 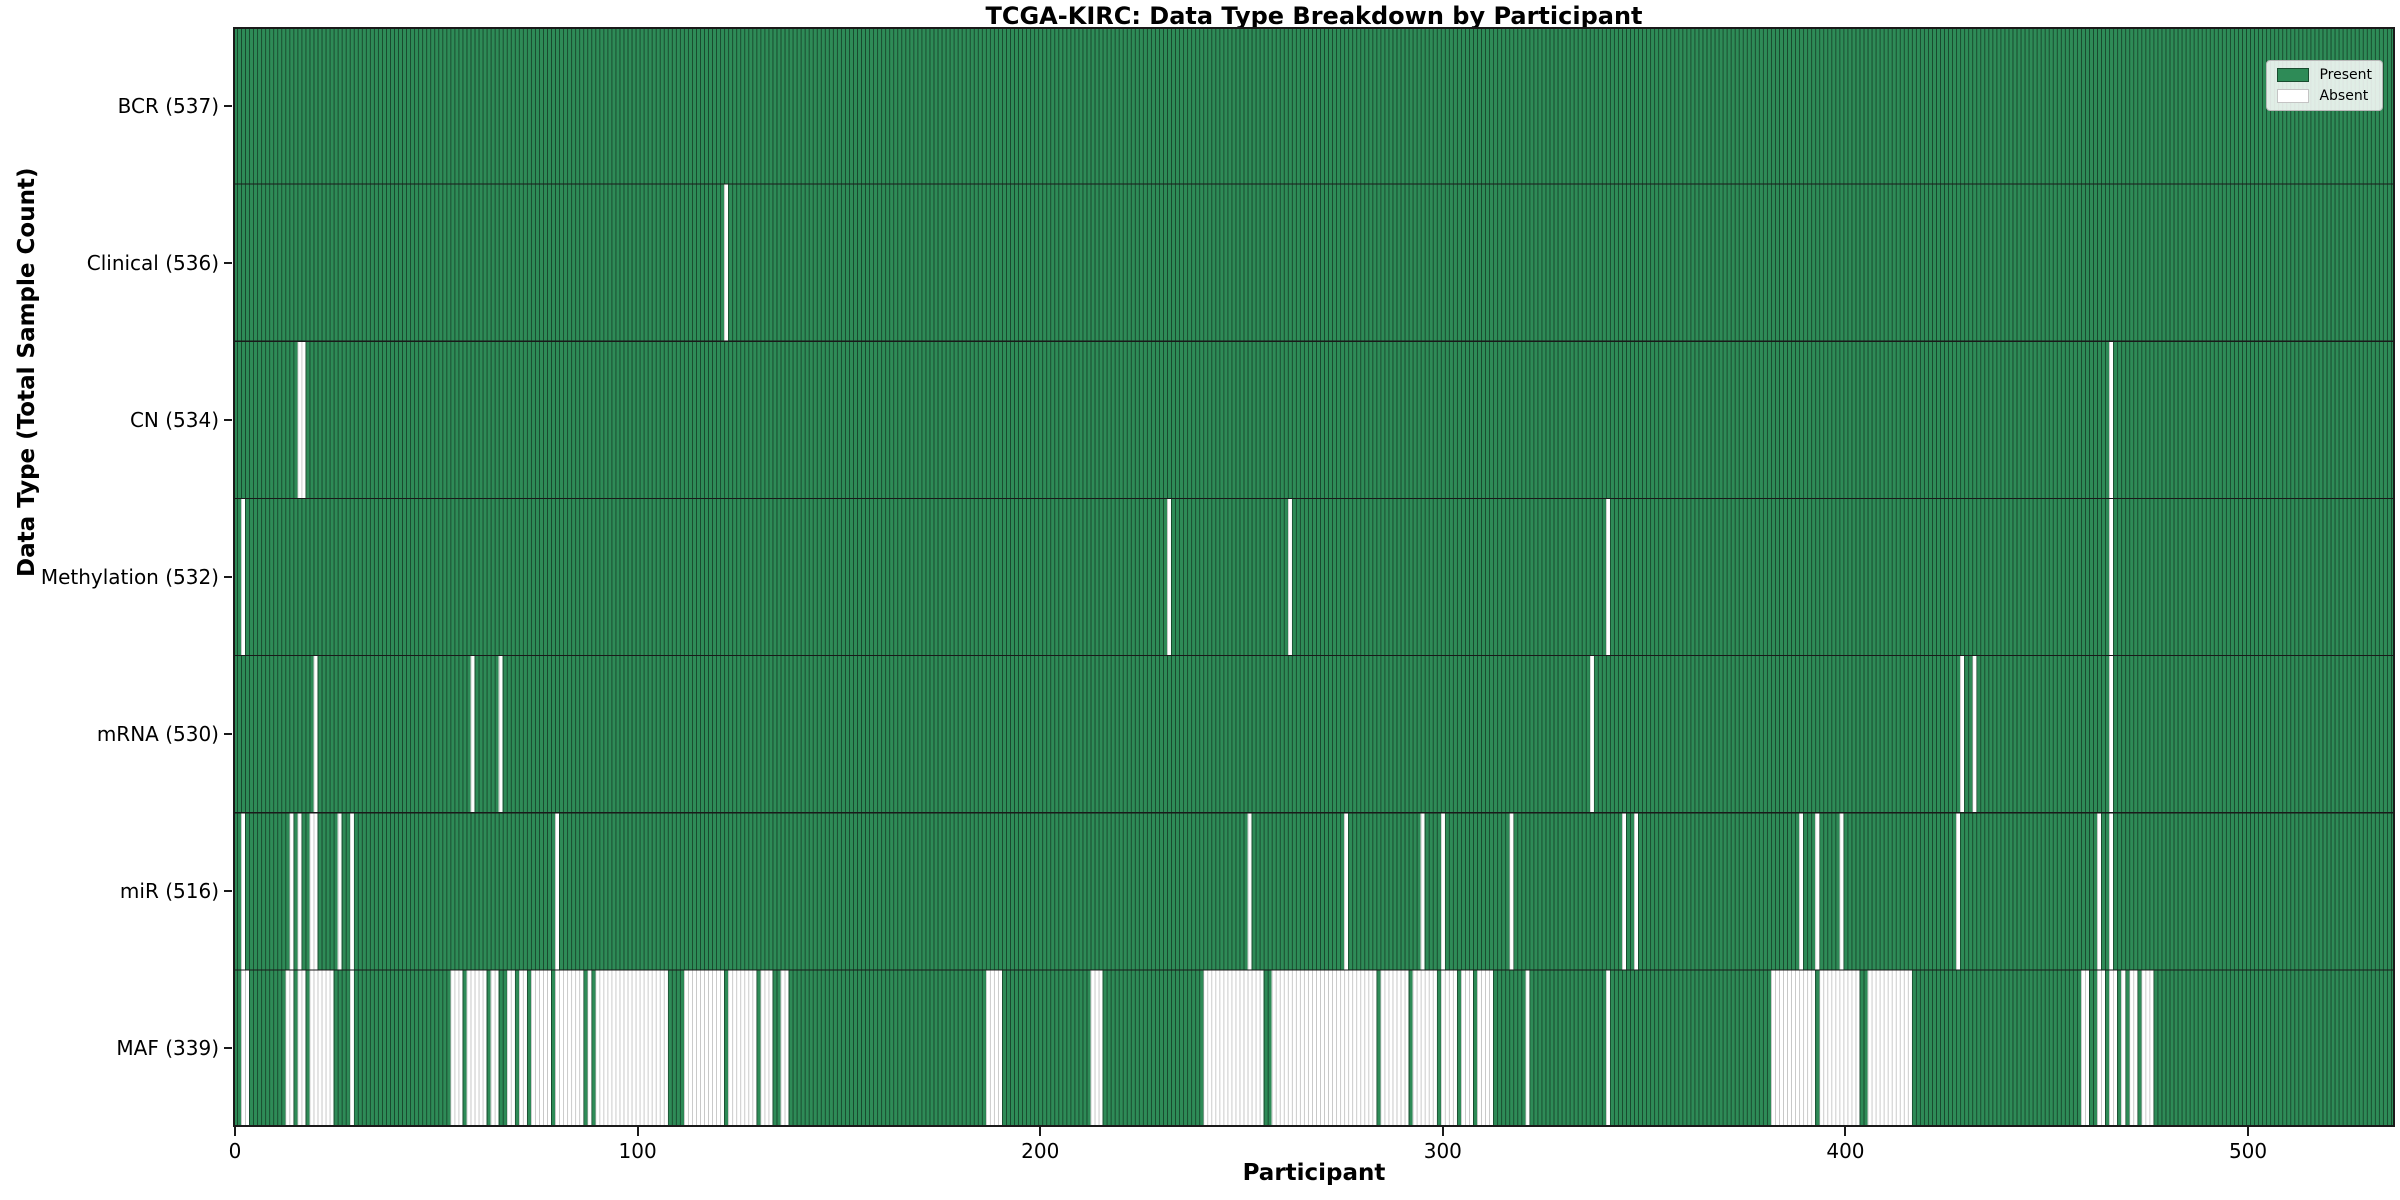 What do you see at coordinates (1314, 891) in the screenshot?
I see `row-miR-present` at bounding box center [1314, 891].